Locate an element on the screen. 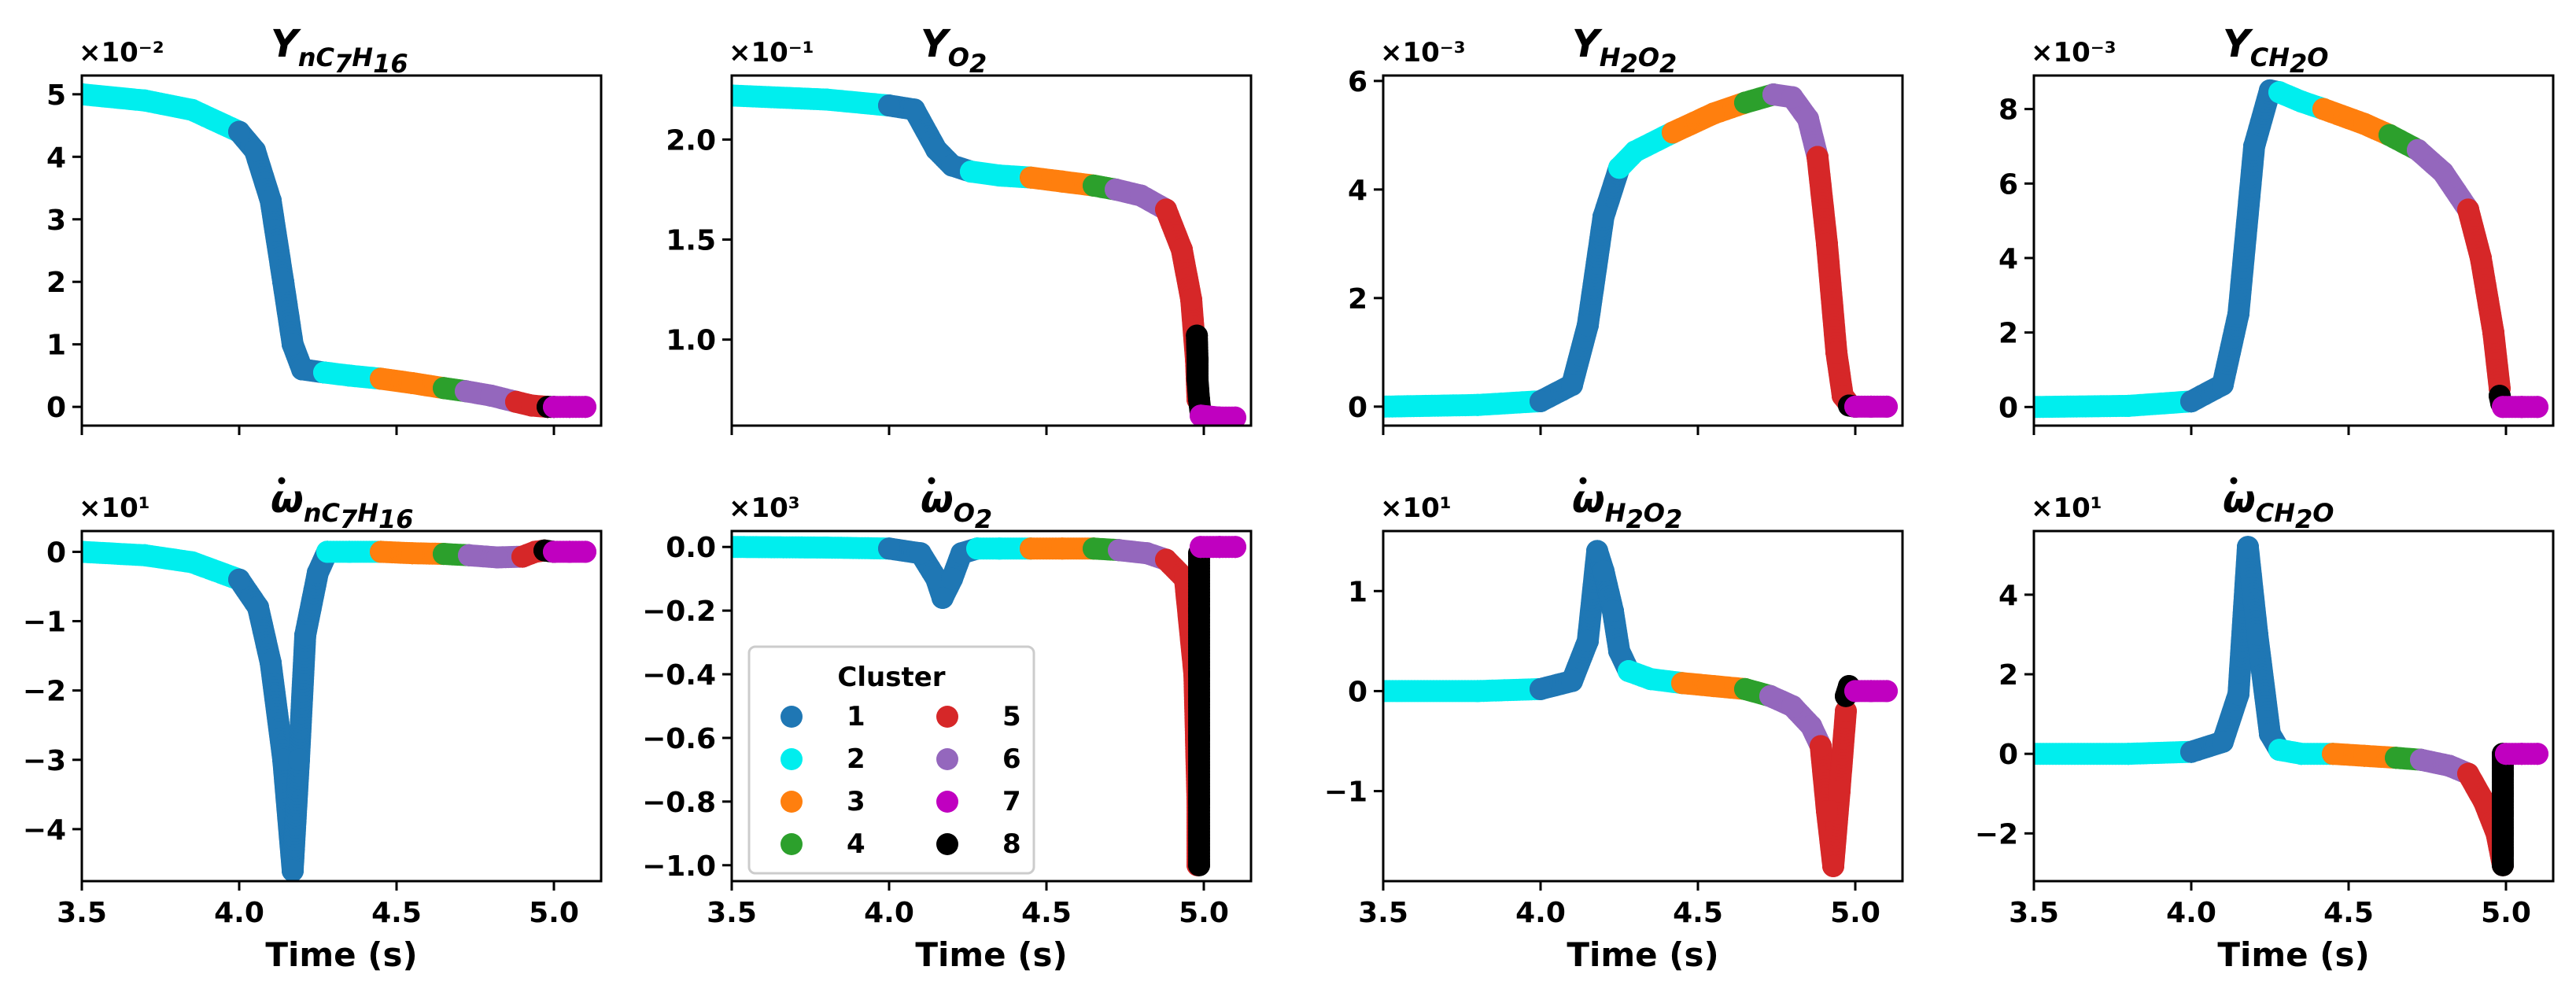  y-offset-multiplier: ×10¹ is located at coordinates (115, 508).